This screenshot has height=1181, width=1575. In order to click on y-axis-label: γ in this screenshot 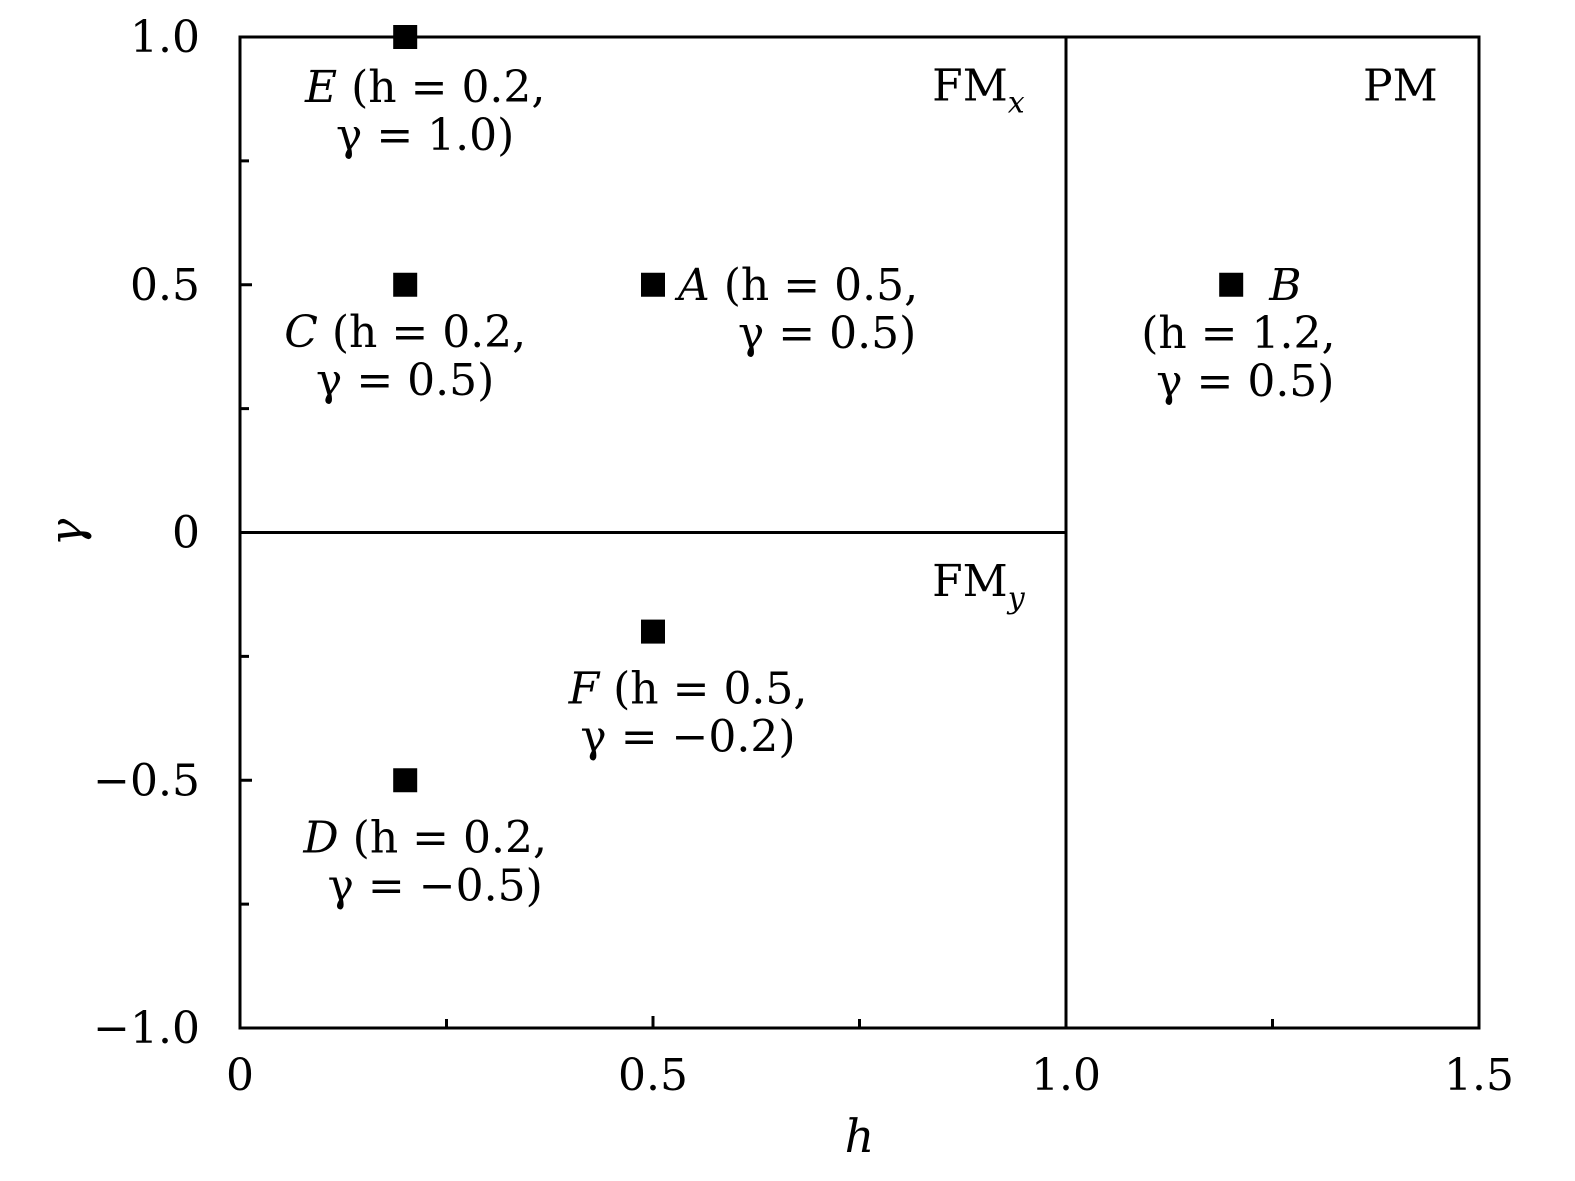, I will do `click(66, 532)`.